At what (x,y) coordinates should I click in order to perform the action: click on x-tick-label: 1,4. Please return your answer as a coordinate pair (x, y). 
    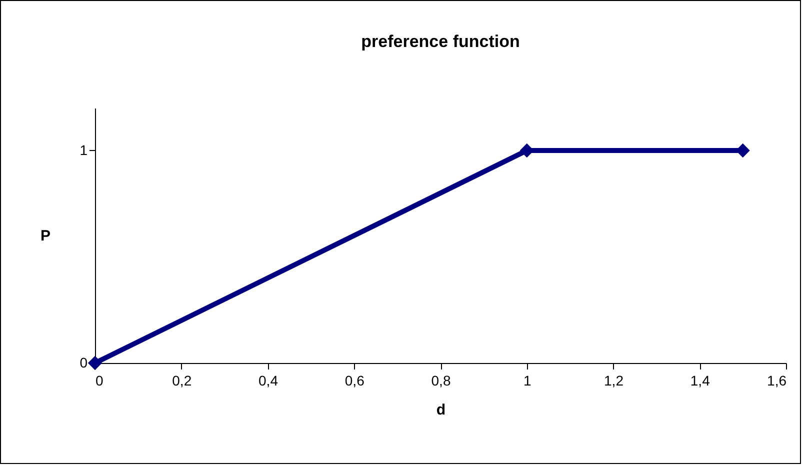
    Looking at the image, I should click on (700, 380).